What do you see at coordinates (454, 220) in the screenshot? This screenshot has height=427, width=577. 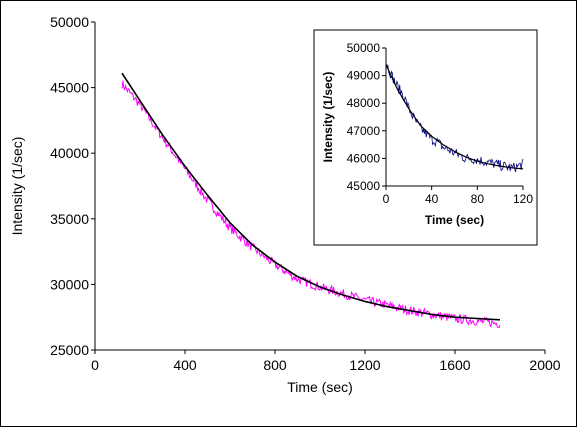 I see `inset-x-axis-label: Time (sec)` at bounding box center [454, 220].